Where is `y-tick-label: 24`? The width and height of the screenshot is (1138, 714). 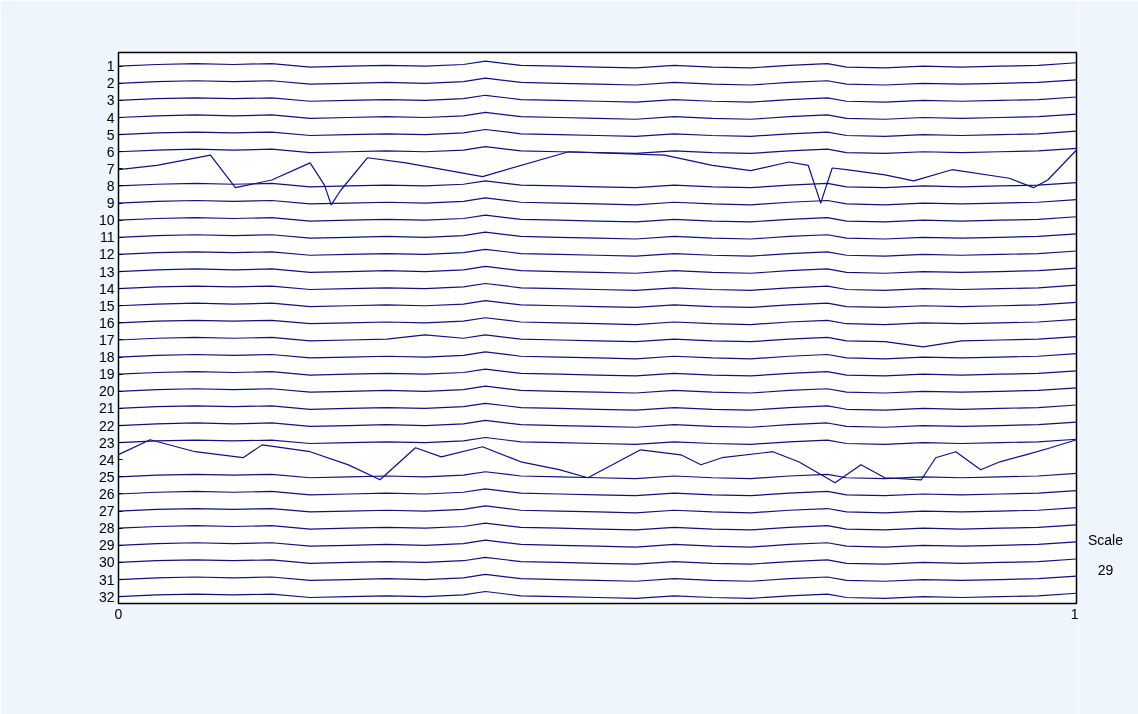
y-tick-label: 24 is located at coordinates (106, 459).